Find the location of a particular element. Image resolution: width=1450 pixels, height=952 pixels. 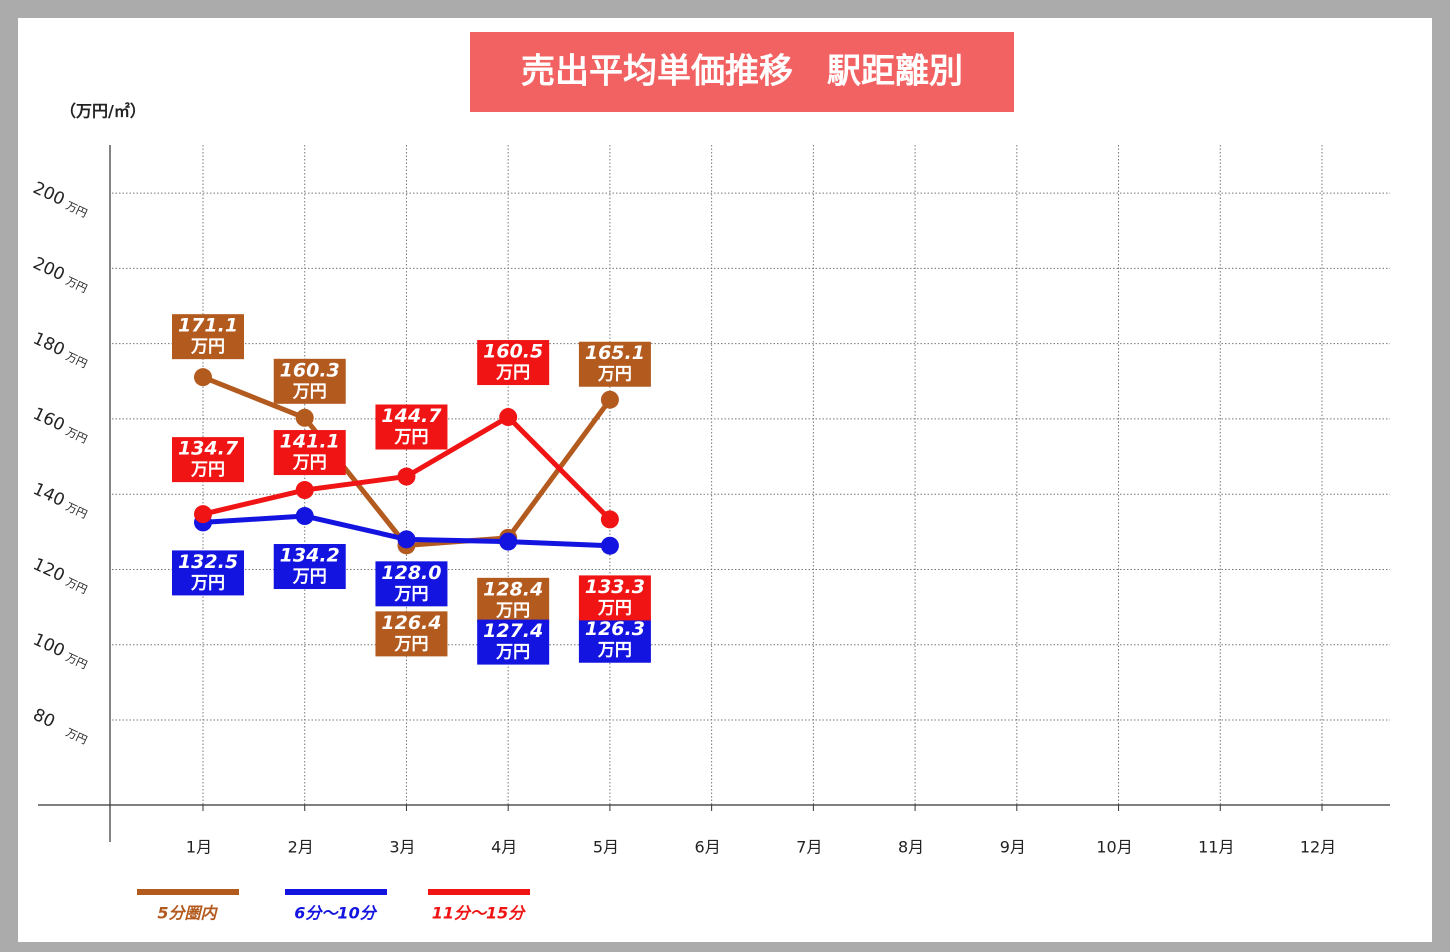

x-tick-label: 9月 is located at coordinates (1013, 847).